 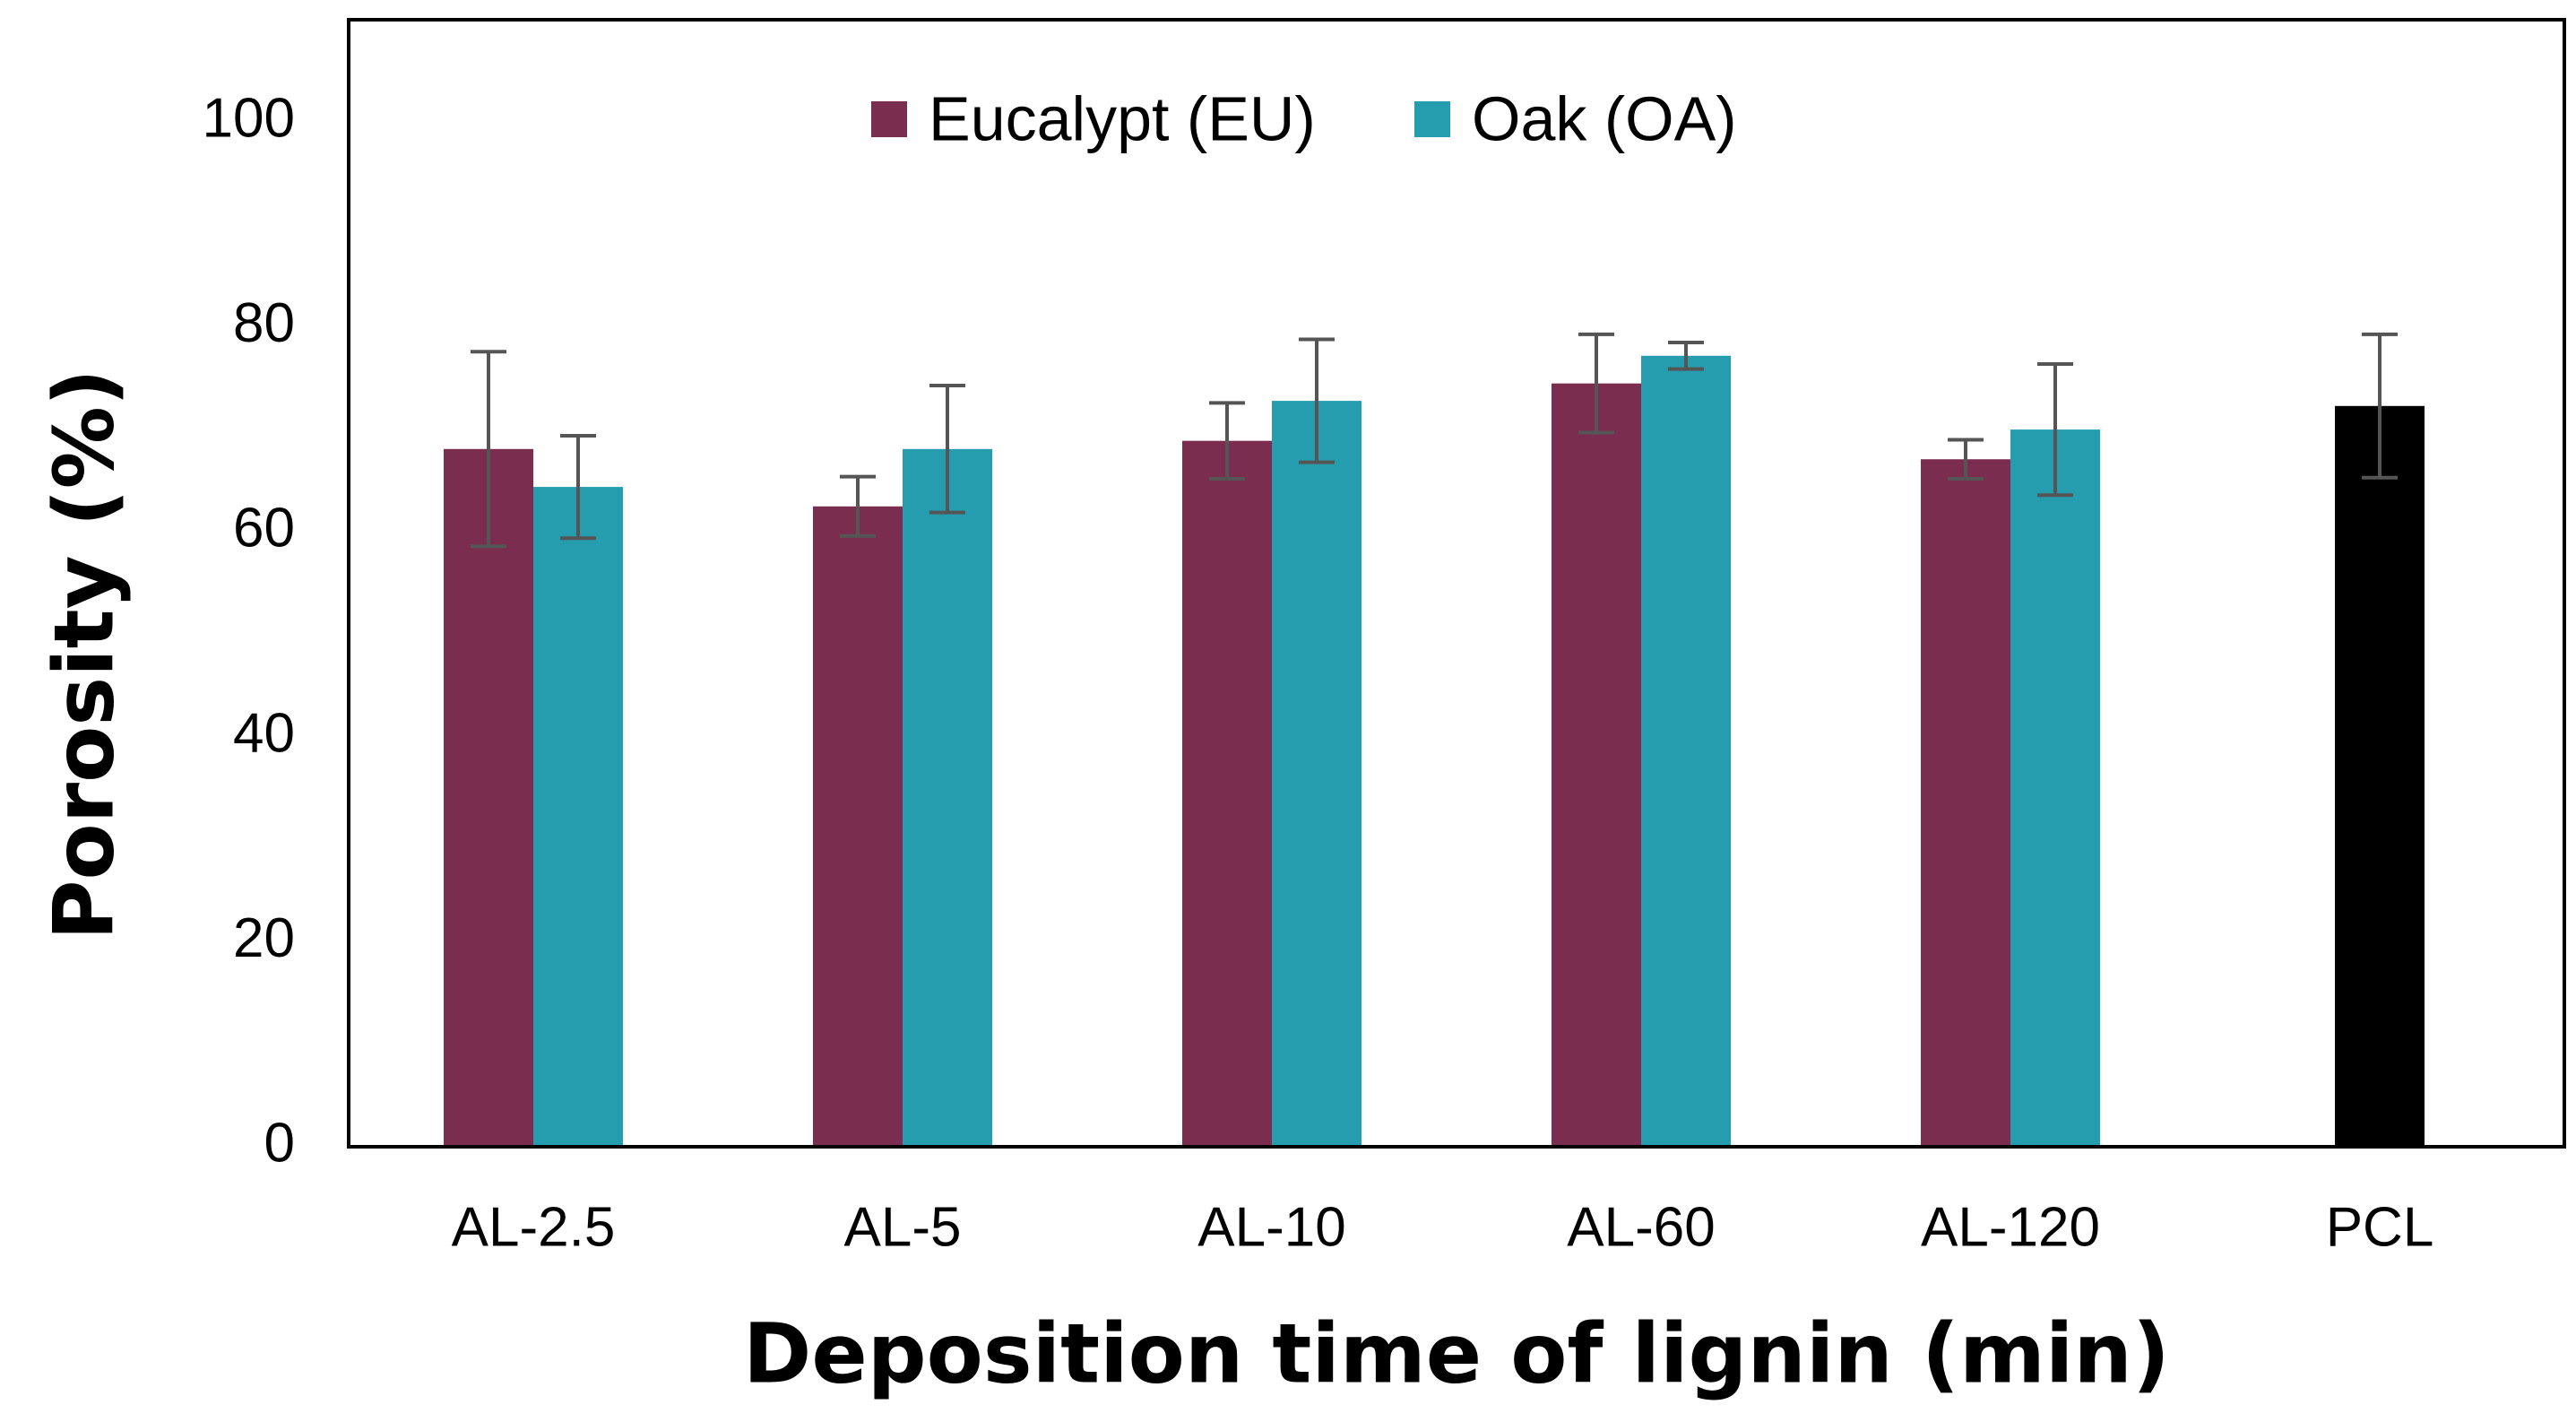 What do you see at coordinates (2380, 406) in the screenshot?
I see `error-bar-pcl-pcl` at bounding box center [2380, 406].